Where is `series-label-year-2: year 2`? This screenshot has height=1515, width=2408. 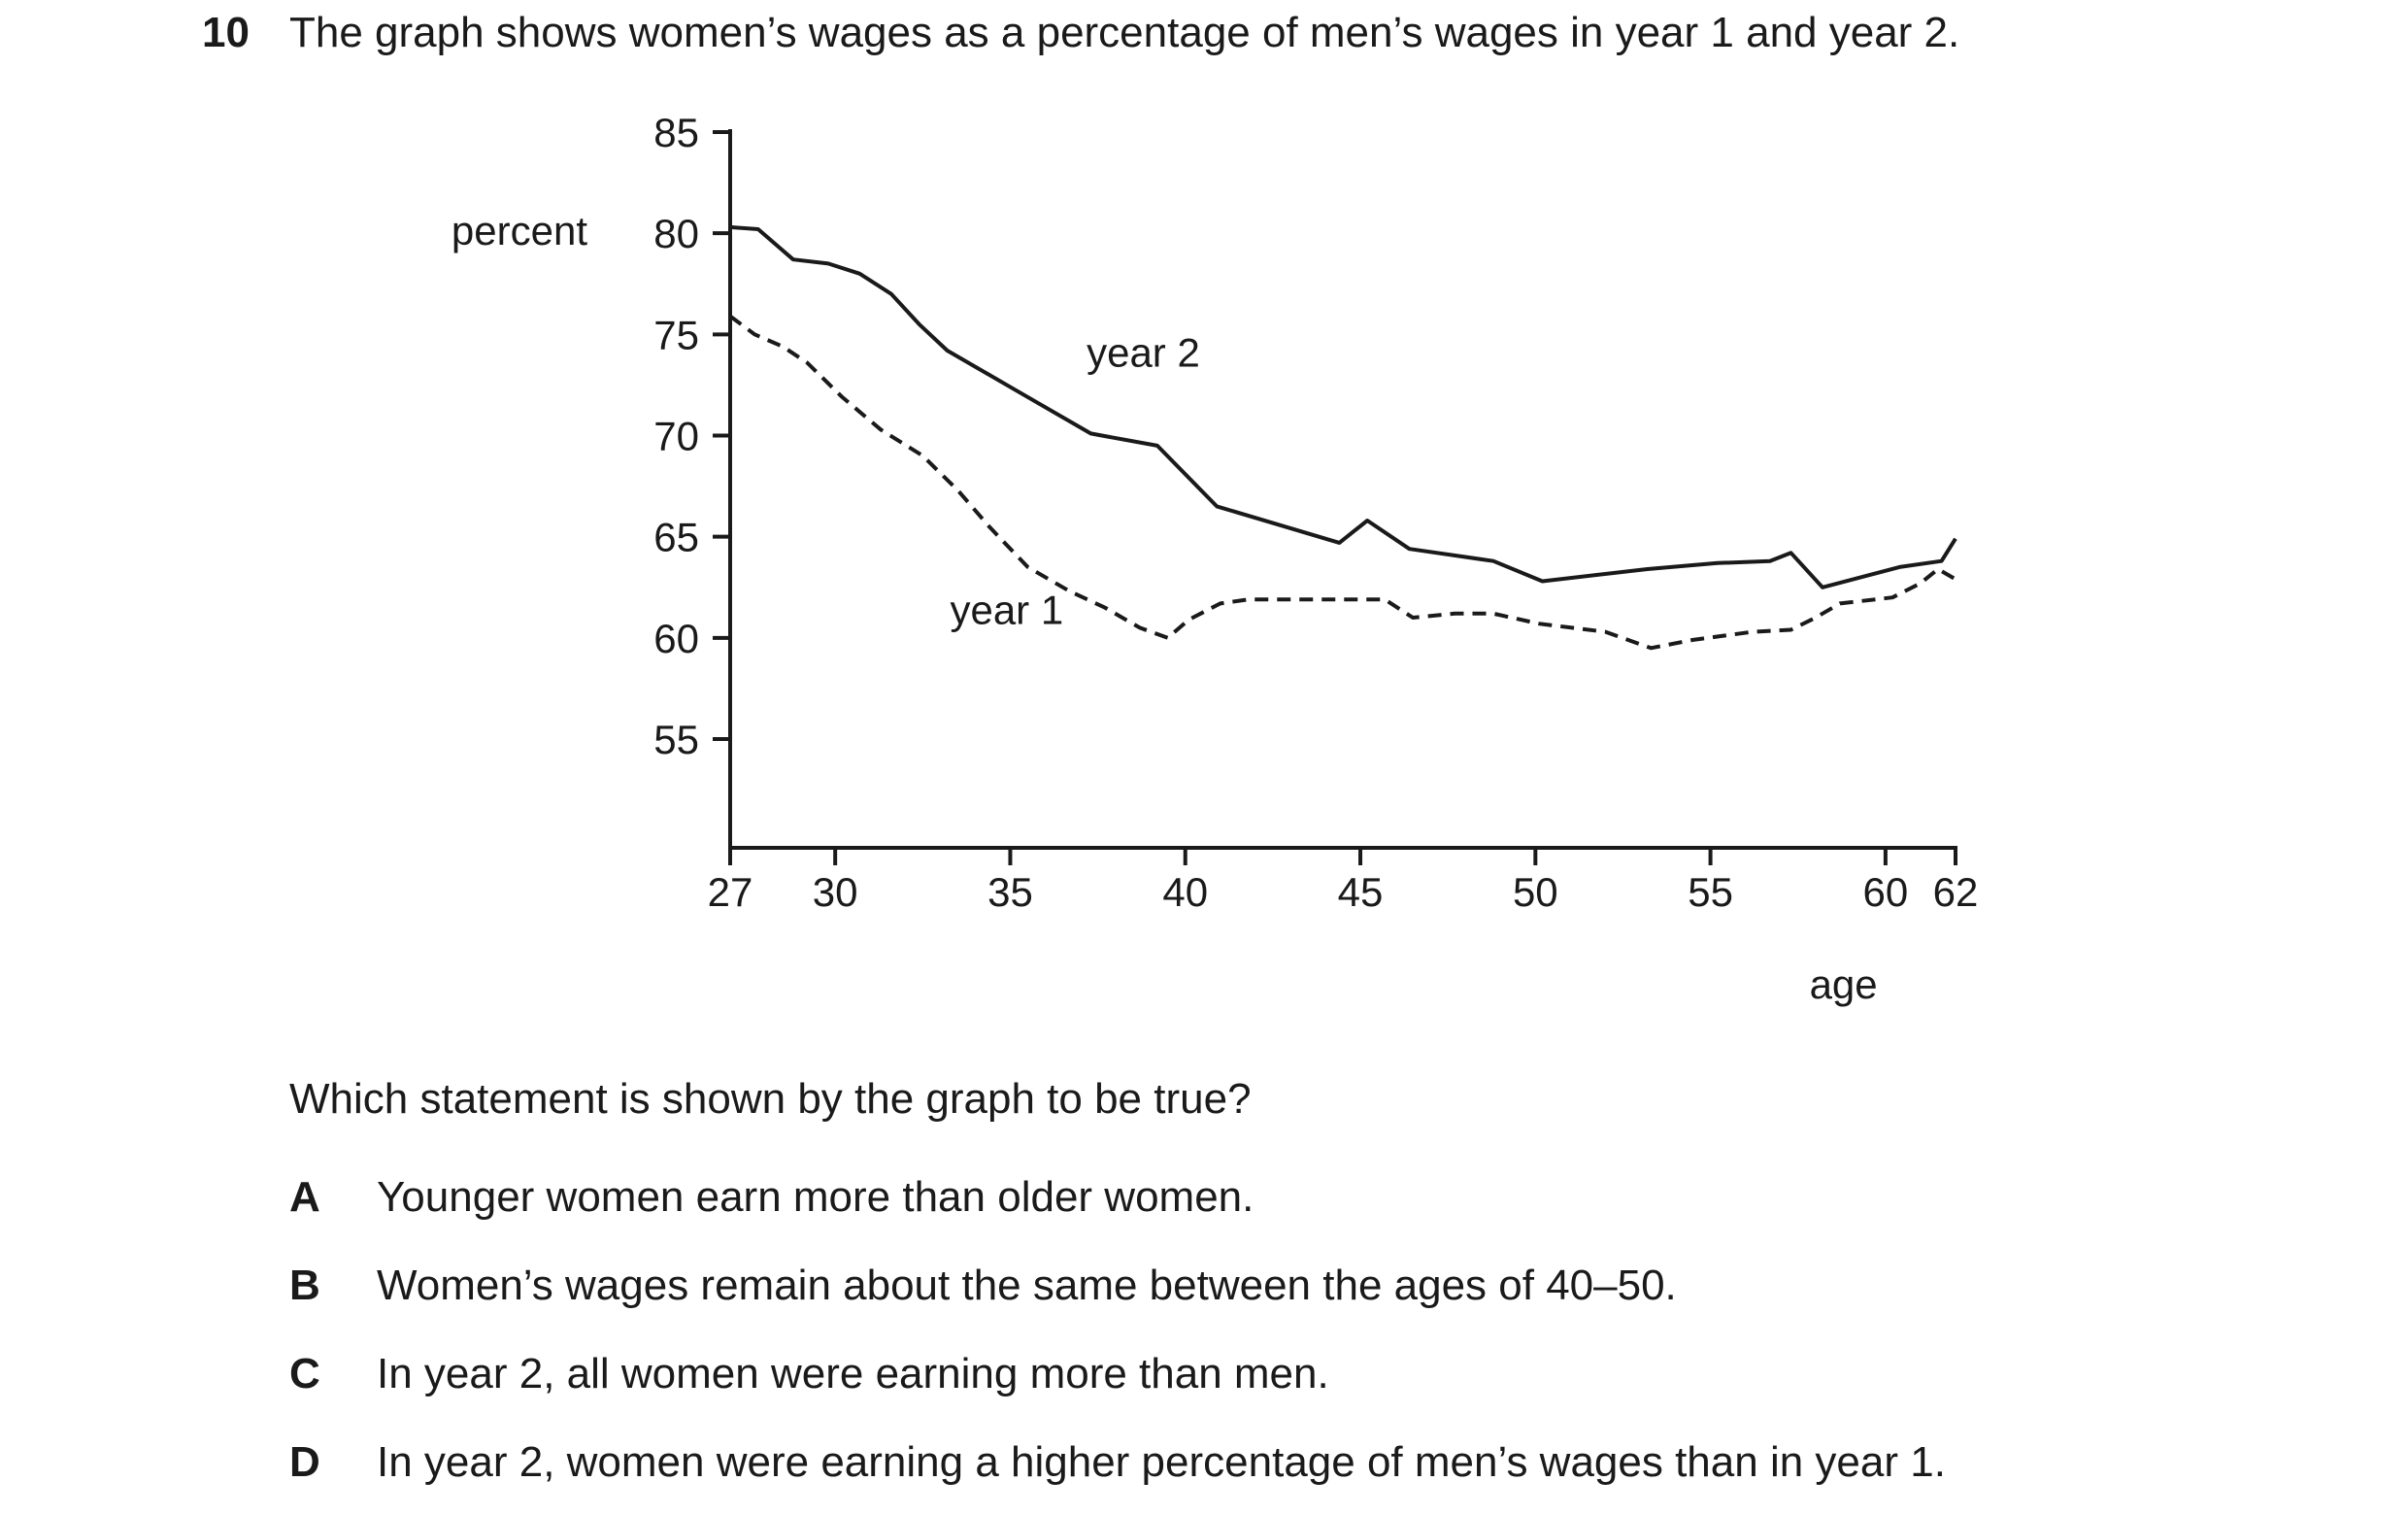 series-label-year-2: year 2 is located at coordinates (1143, 353).